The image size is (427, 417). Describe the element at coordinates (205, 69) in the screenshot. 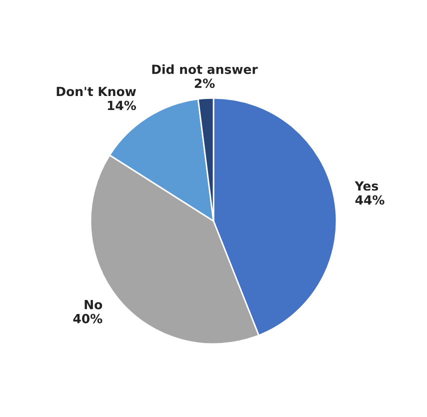

I see `slice-label: Did not answer` at that location.